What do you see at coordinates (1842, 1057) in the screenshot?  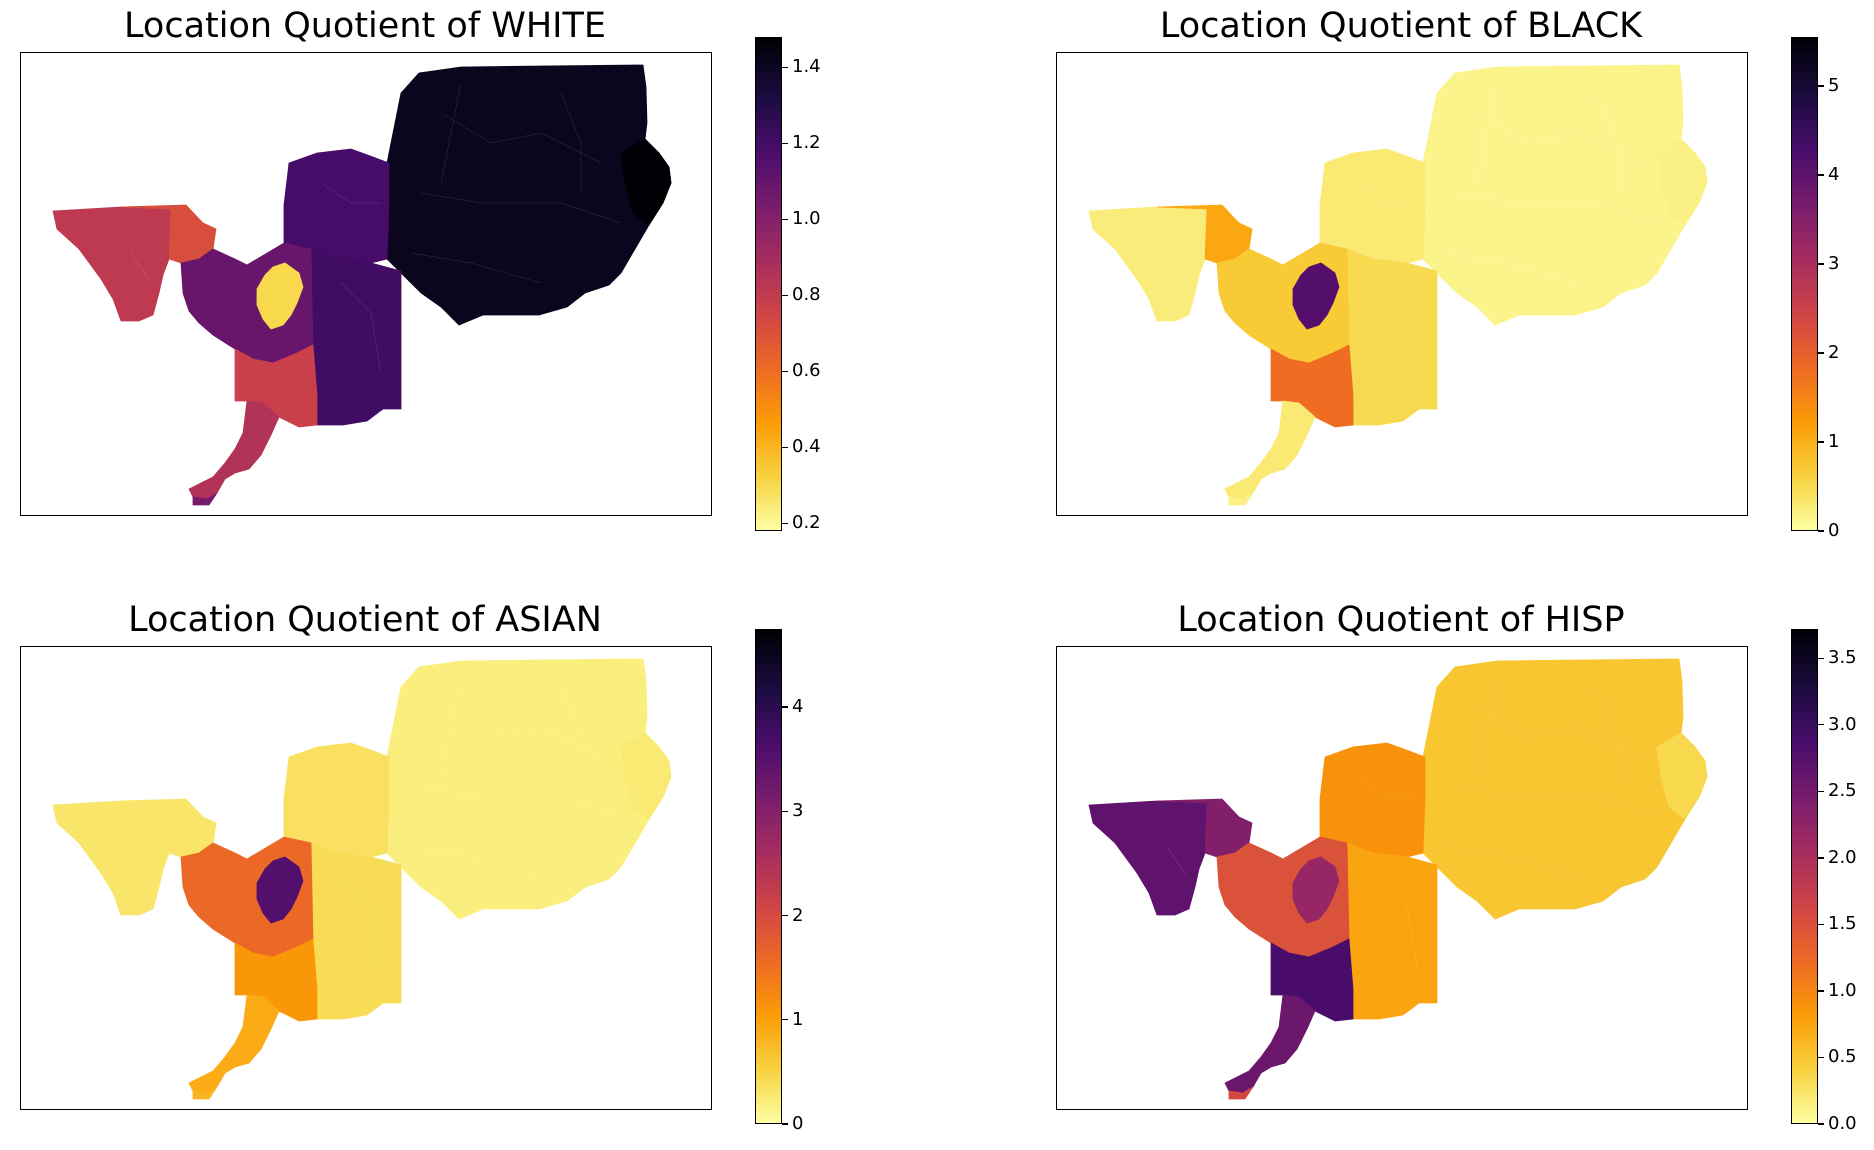 I see `colorbar-tick-label: 0.5` at bounding box center [1842, 1057].